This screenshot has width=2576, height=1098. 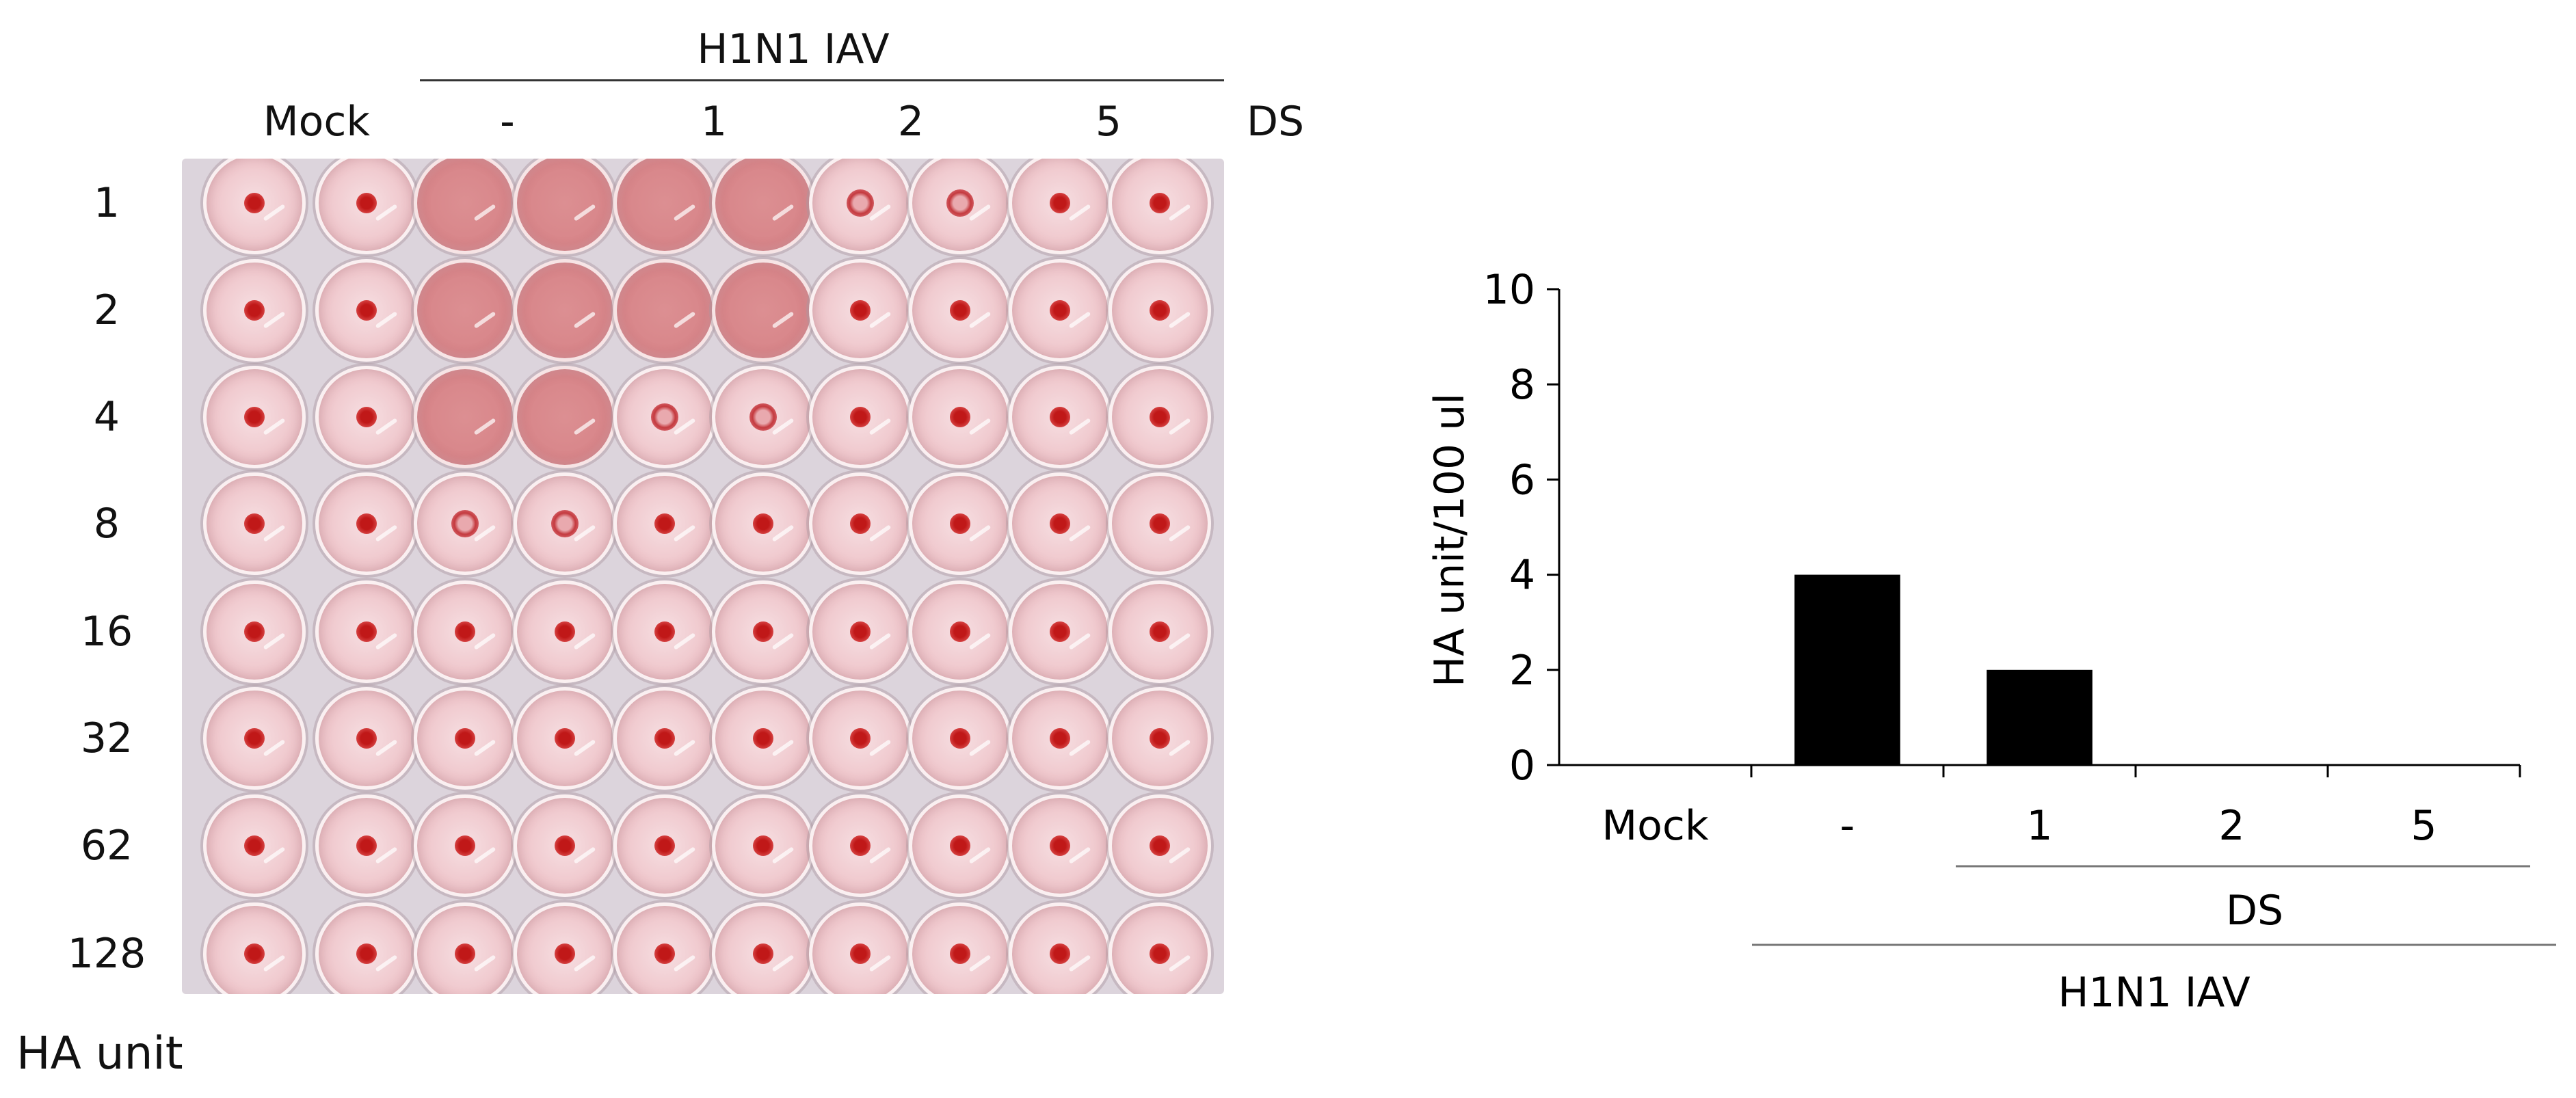 What do you see at coordinates (106, 954) in the screenshot?
I see `plate-row-label: 128` at bounding box center [106, 954].